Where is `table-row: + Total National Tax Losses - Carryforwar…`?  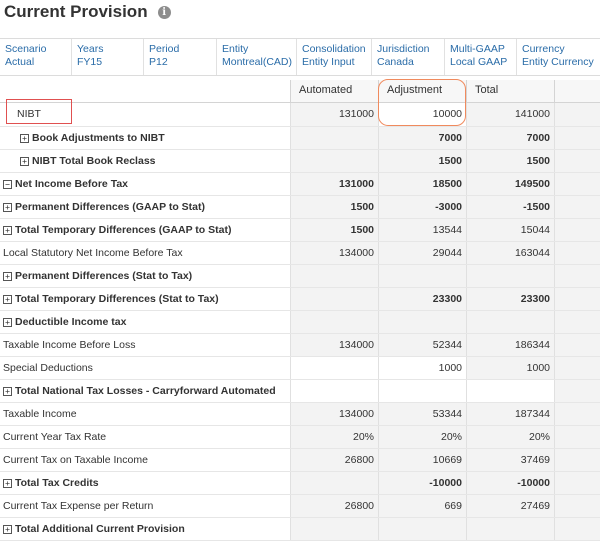
table-row: + Total National Tax Losses - Carryforwar… is located at coordinates (300, 391).